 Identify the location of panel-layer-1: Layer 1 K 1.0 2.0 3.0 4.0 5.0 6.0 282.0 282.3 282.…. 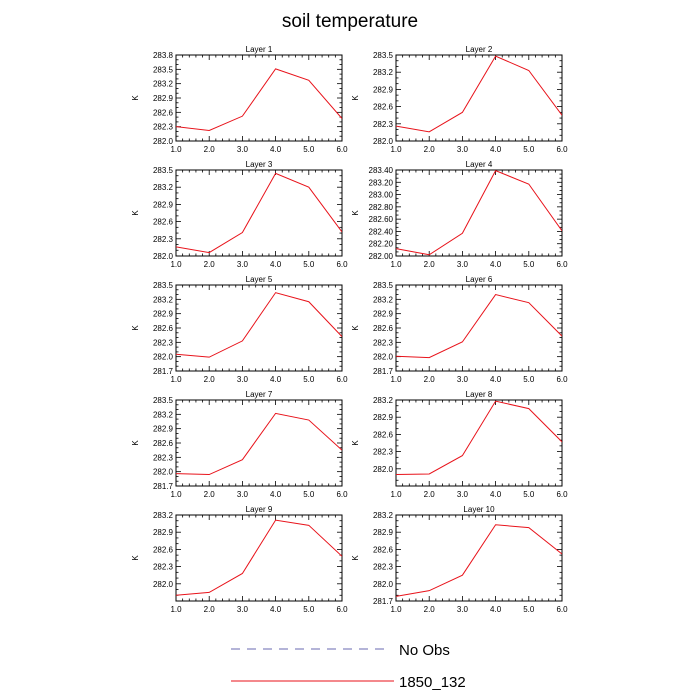
(239, 99).